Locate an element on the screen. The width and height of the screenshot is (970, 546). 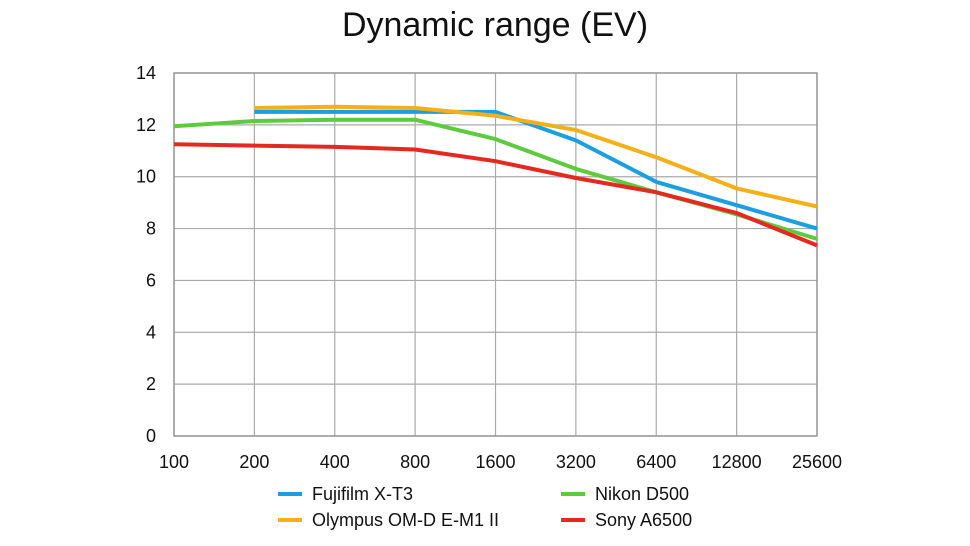
y-tick-label-4: 4 is located at coordinates (151, 332).